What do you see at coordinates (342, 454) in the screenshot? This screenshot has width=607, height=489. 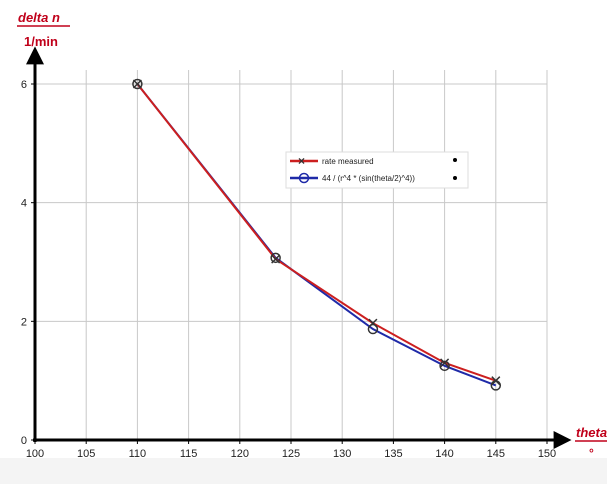 I see `x-tick-label: 130` at bounding box center [342, 454].